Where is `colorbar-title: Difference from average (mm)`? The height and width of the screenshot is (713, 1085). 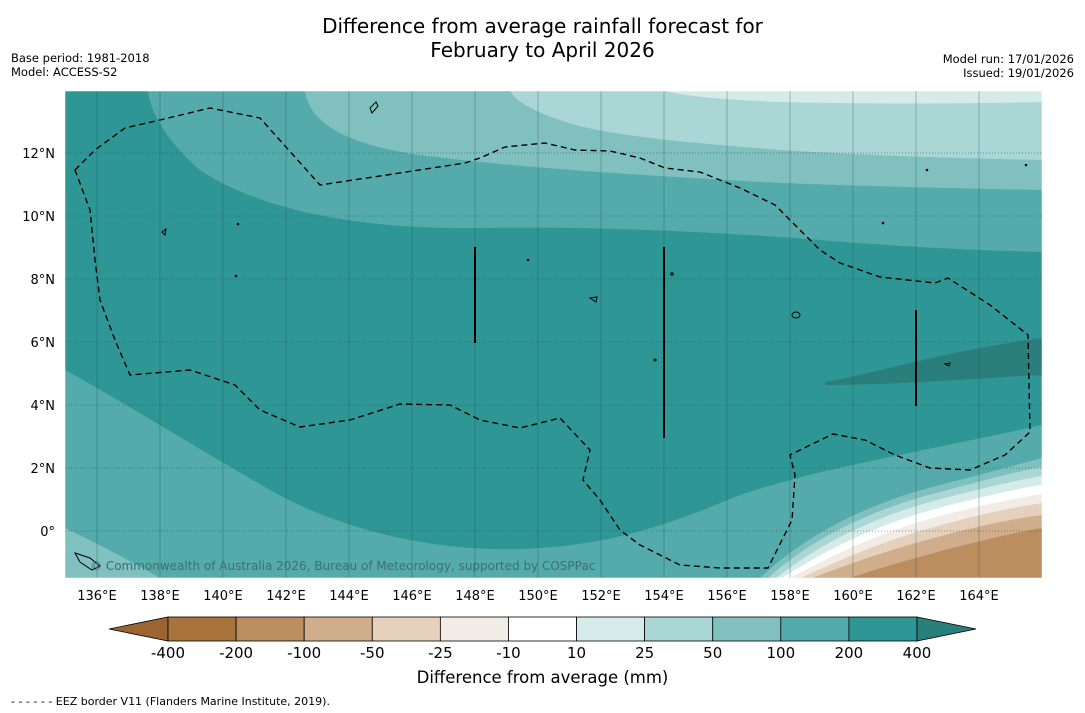 colorbar-title: Difference from average (mm) is located at coordinates (542, 677).